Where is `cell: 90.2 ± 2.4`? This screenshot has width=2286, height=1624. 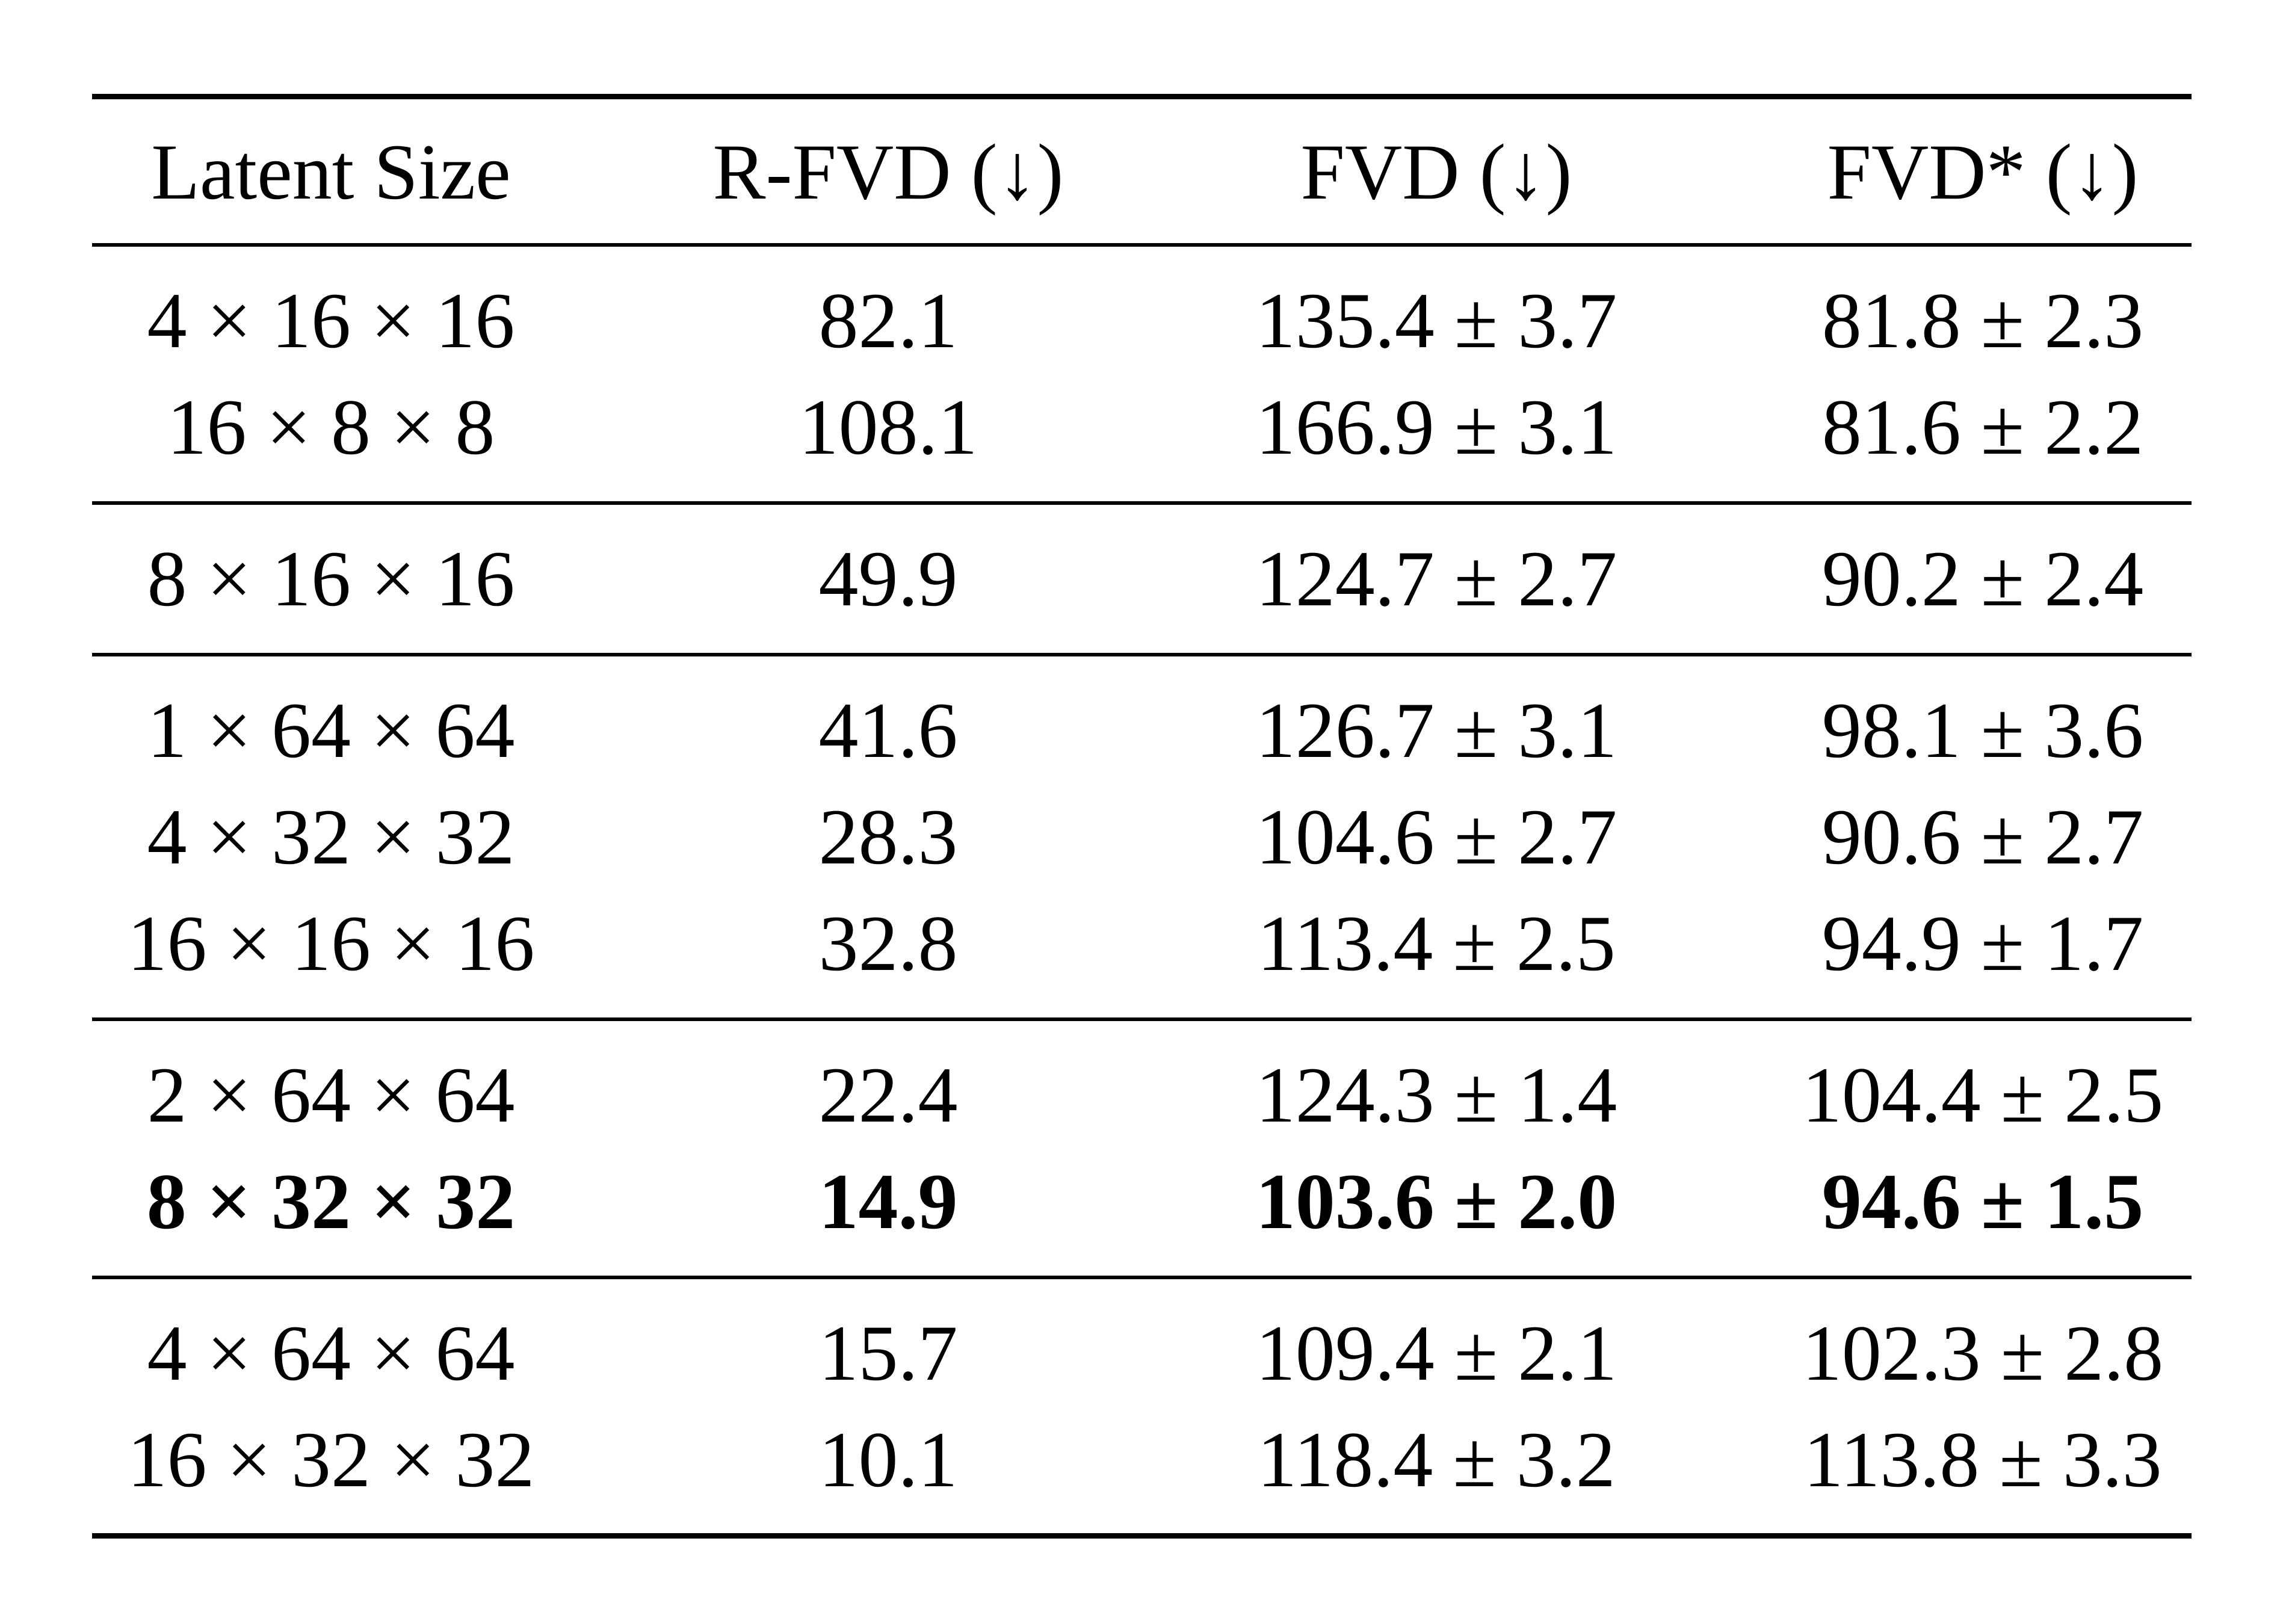 cell: 90.2 ± 2.4 is located at coordinates (1982, 578).